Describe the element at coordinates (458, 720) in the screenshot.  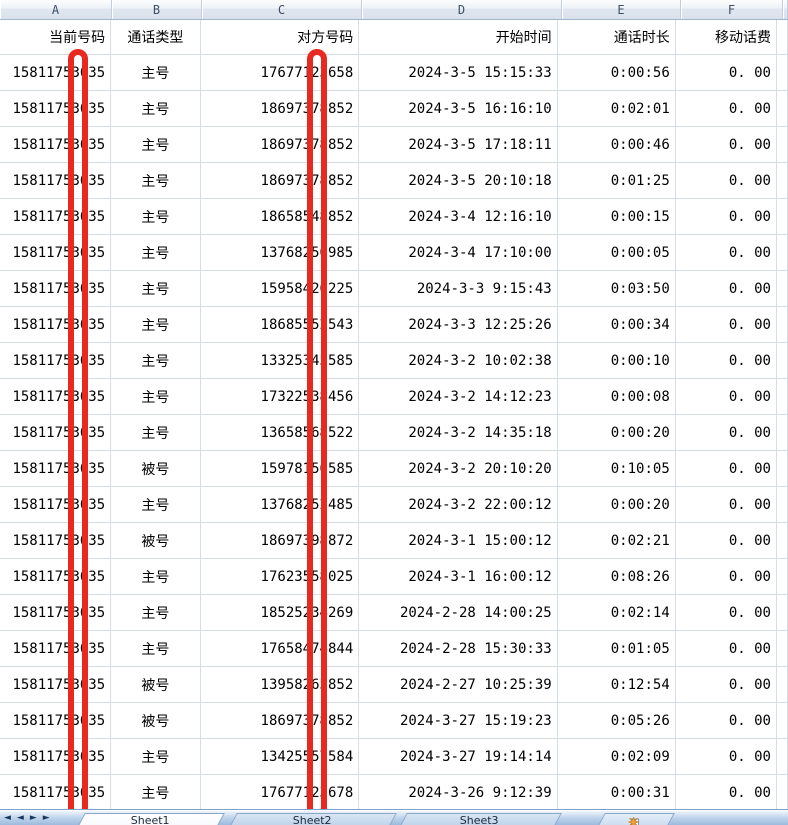
I see `cell-start-time: 2024-3-27 15:19:23` at that location.